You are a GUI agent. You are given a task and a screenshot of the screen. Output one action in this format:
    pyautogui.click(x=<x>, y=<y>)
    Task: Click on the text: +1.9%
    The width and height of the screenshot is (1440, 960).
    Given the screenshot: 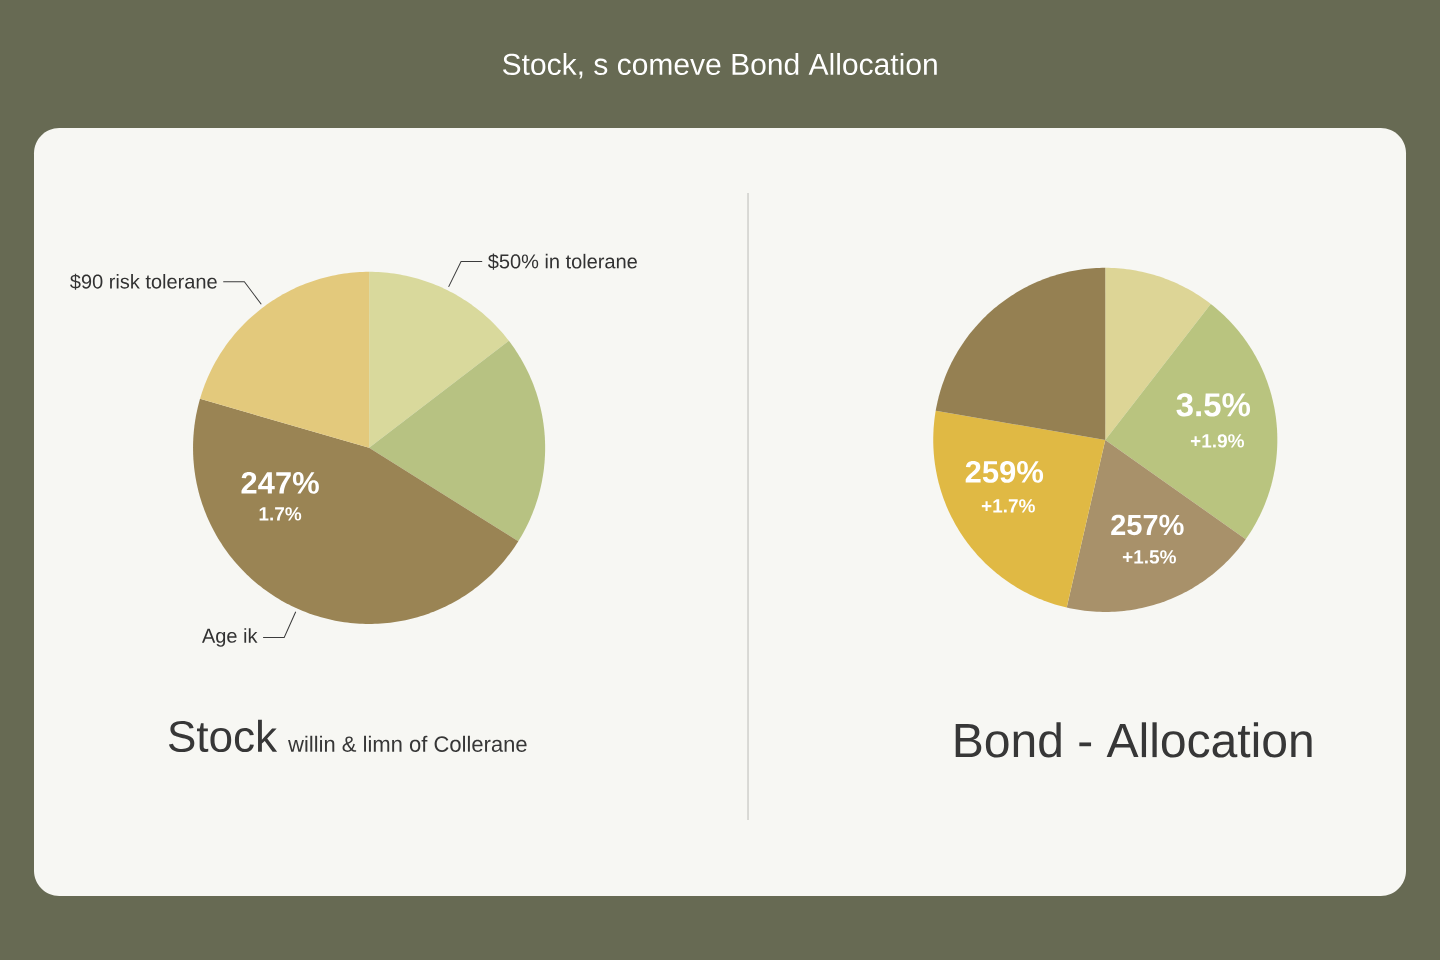 What is the action you would take?
    pyautogui.click(x=1217, y=441)
    